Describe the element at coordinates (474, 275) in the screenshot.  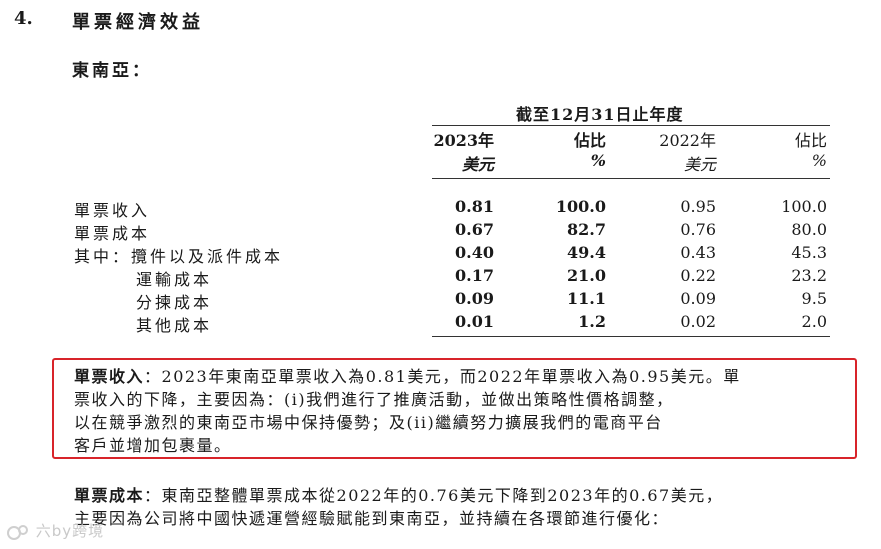
I see `cell: 0.17` at that location.